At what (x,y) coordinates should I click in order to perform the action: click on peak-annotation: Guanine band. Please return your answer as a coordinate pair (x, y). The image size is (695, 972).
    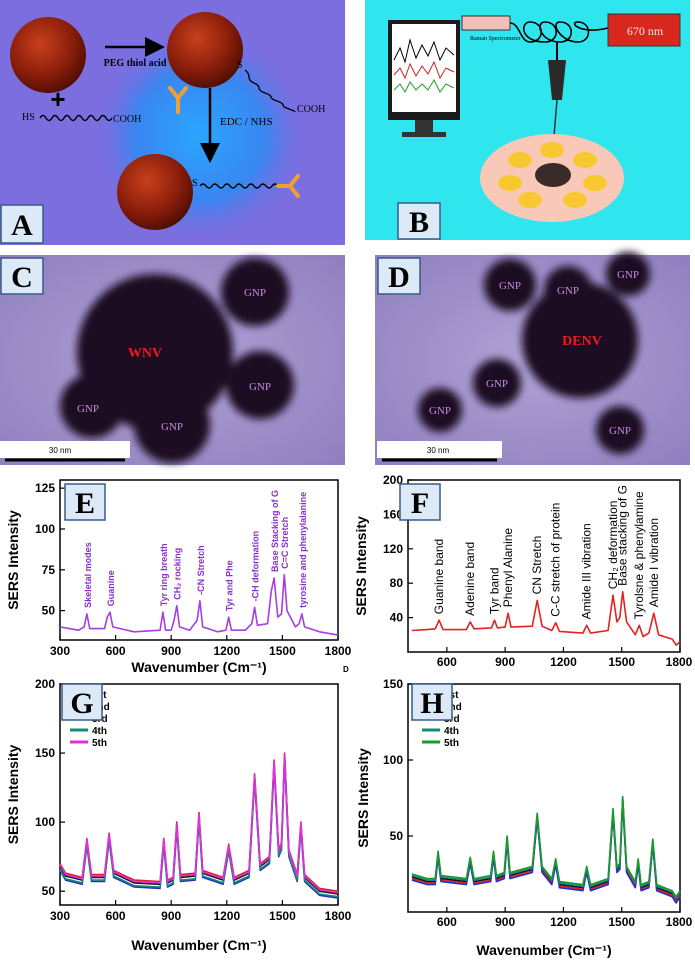
    Looking at the image, I should click on (439, 576).